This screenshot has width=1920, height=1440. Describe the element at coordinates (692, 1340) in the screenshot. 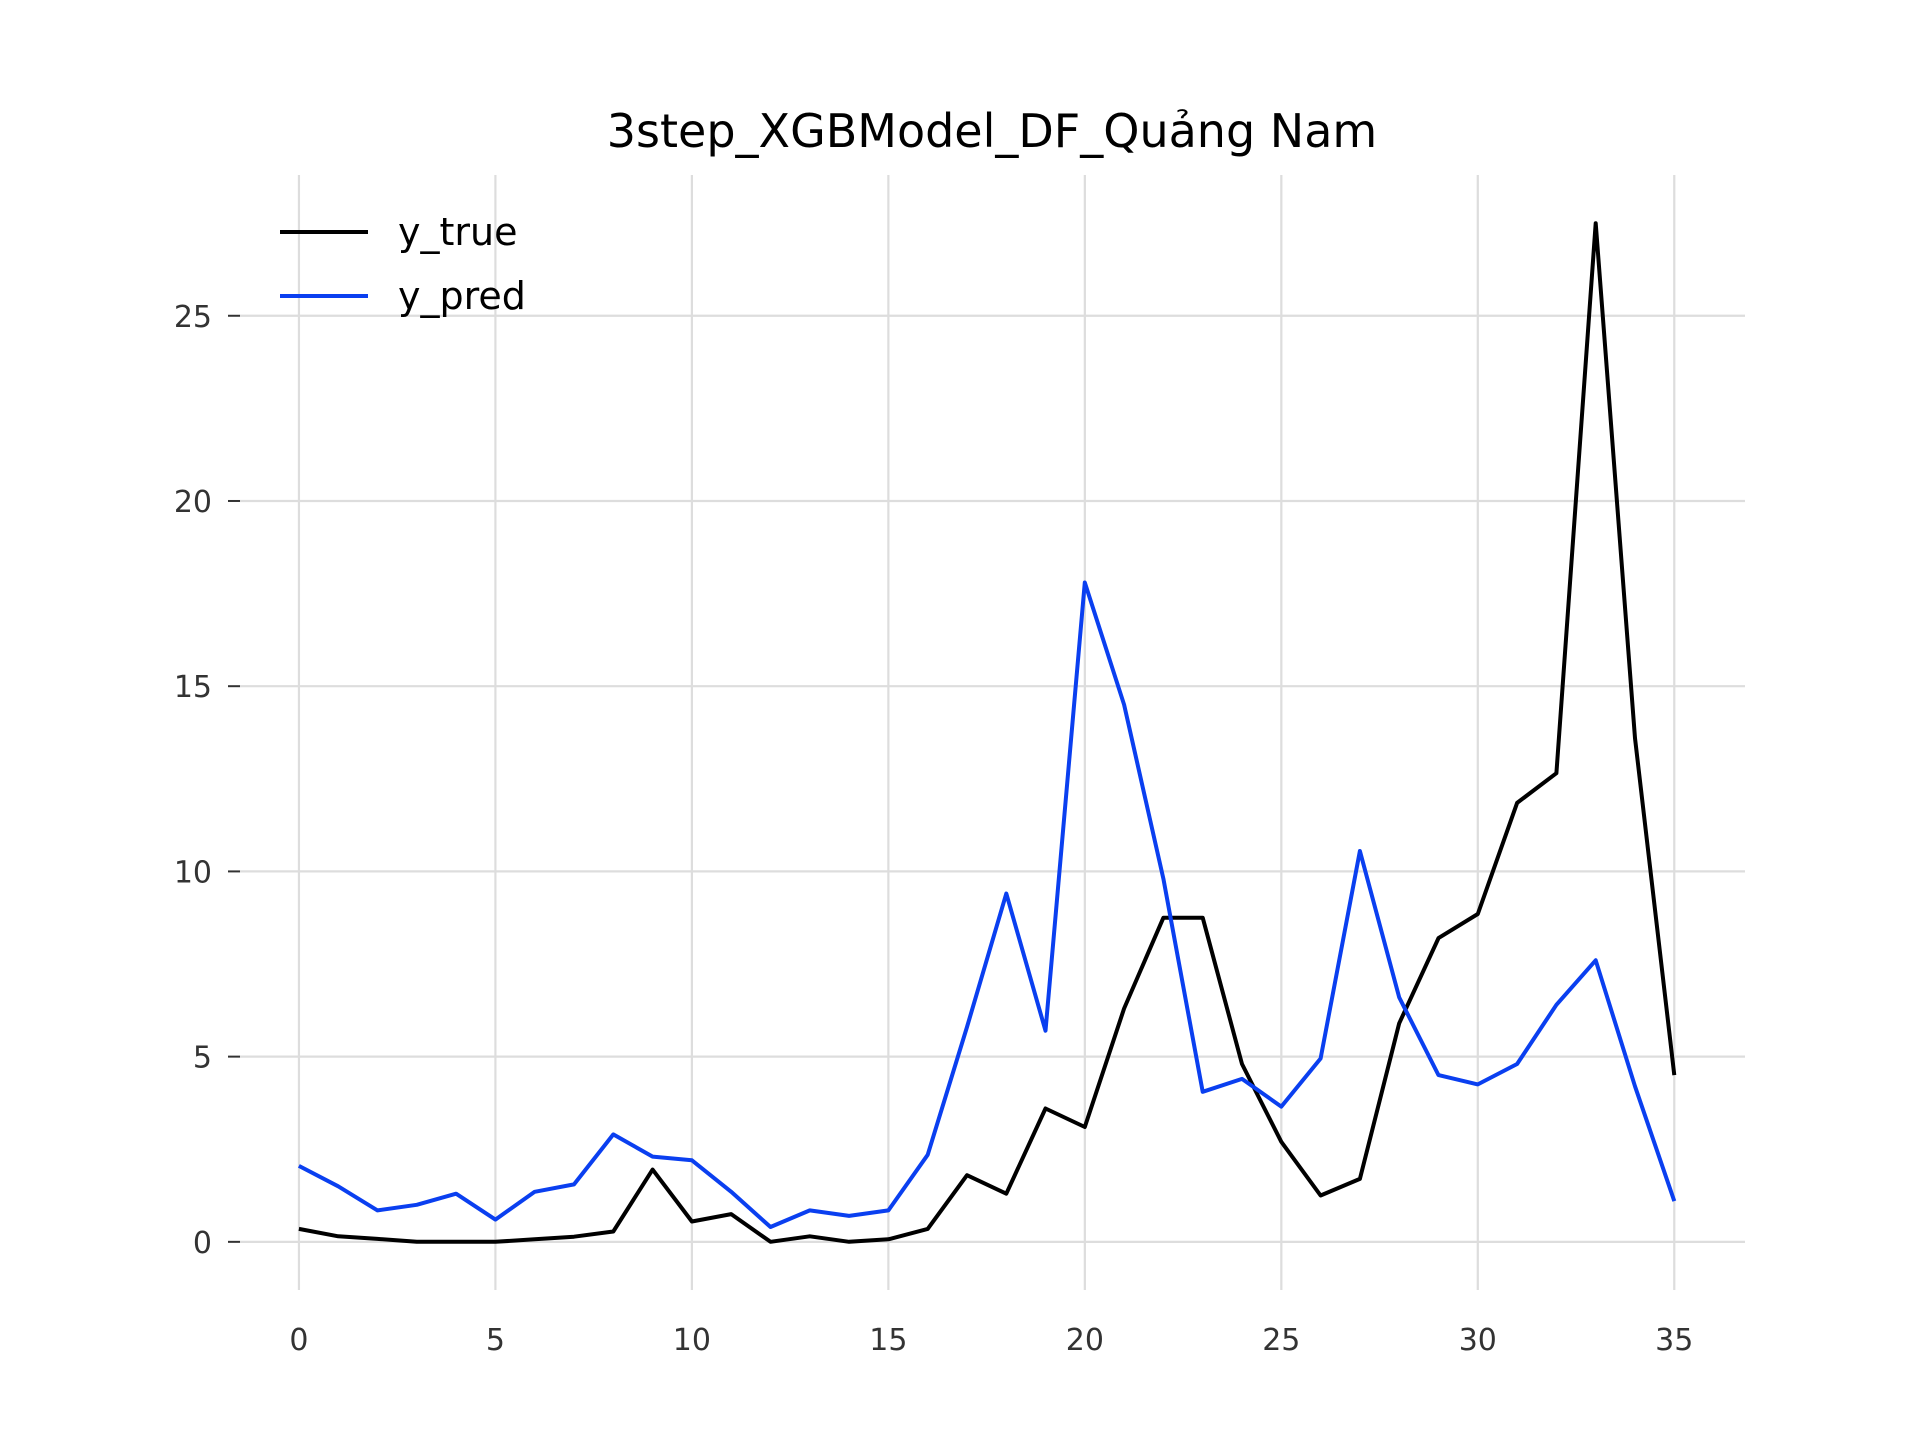

I see `x-tick-label: 10` at that location.